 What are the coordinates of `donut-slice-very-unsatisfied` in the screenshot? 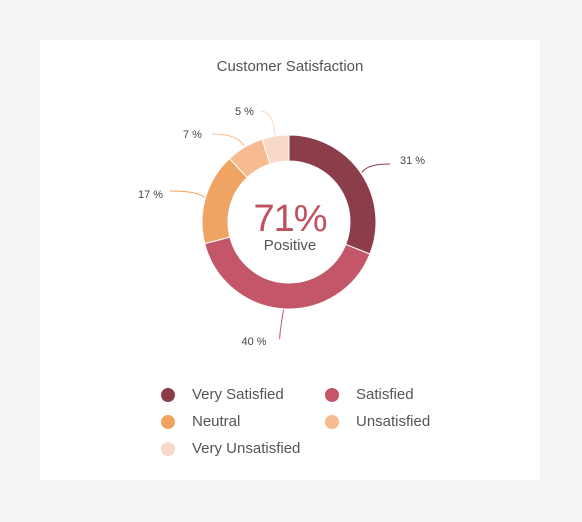 It's located at (275, 149).